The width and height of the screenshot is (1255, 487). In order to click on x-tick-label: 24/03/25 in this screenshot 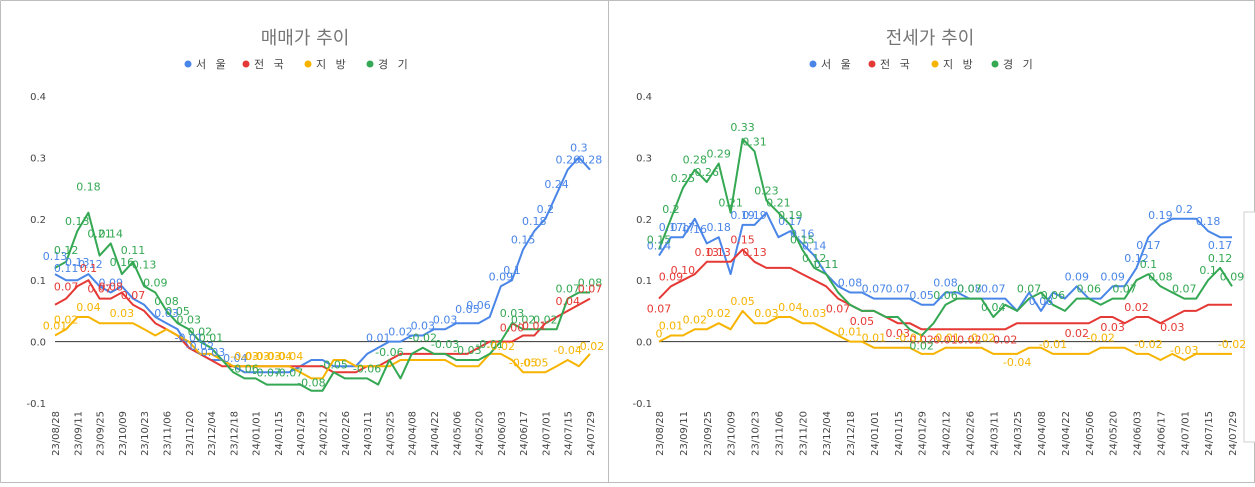, I will do `click(390, 433)`.